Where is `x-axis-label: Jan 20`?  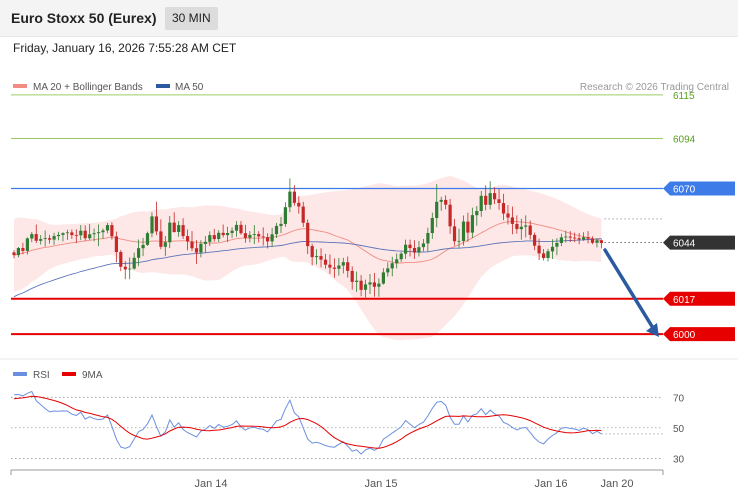
x-axis-label: Jan 20 is located at coordinates (616, 484).